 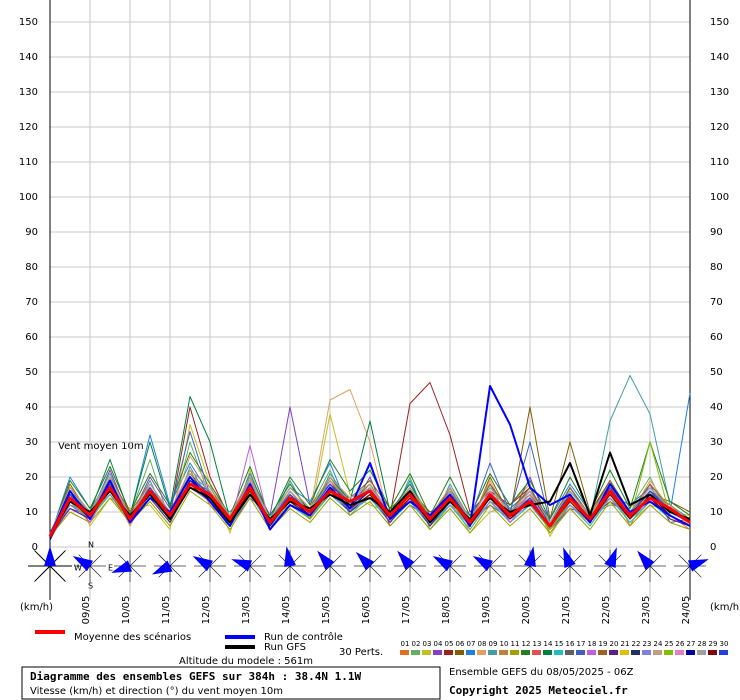 What do you see at coordinates (31, 337) in the screenshot?
I see `y-tick-label: 60` at bounding box center [31, 337].